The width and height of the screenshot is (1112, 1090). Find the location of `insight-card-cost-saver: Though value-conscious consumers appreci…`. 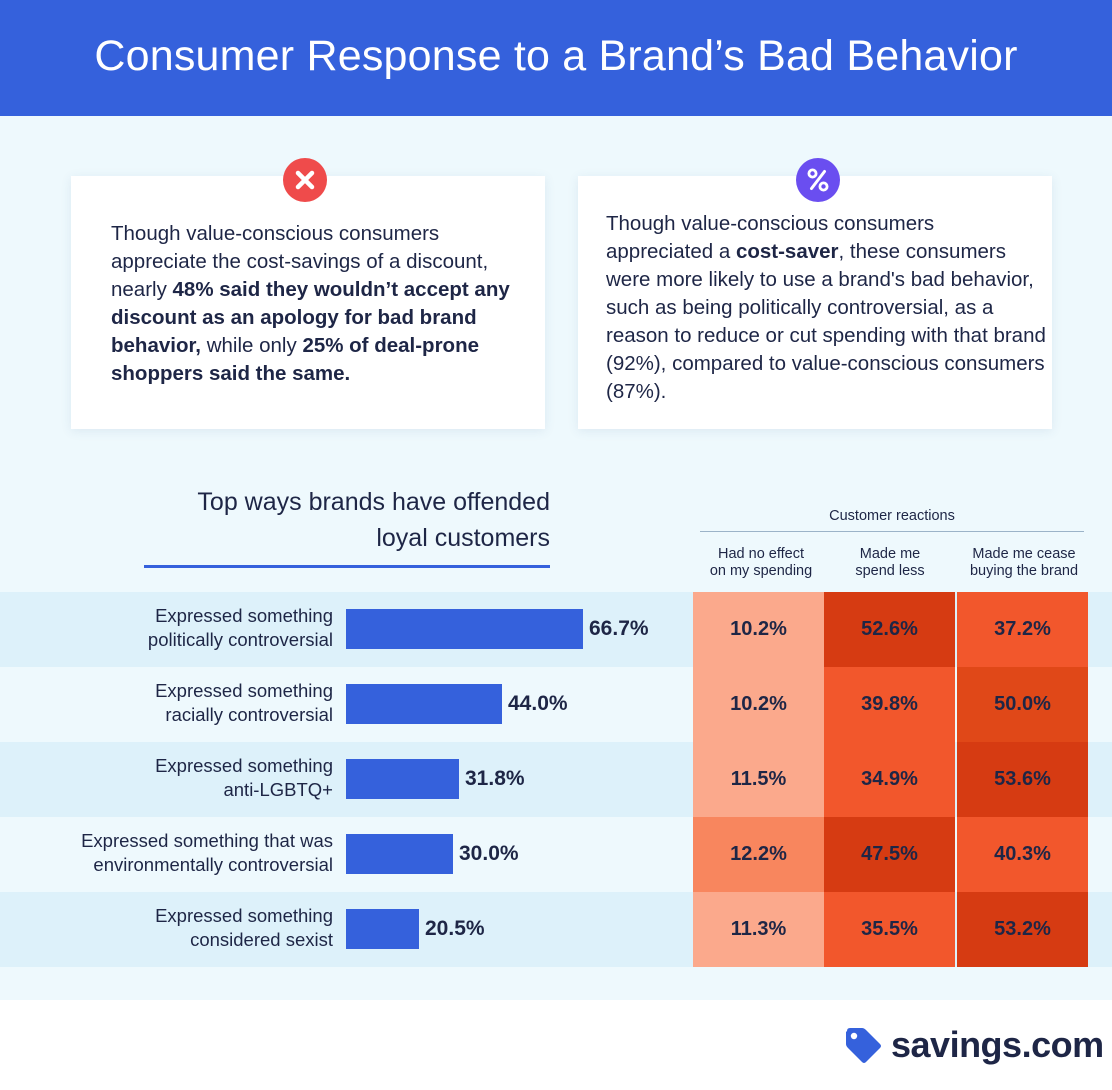

insight-card-cost-saver: Though value-conscious consumers appreci… is located at coordinates (815, 302).